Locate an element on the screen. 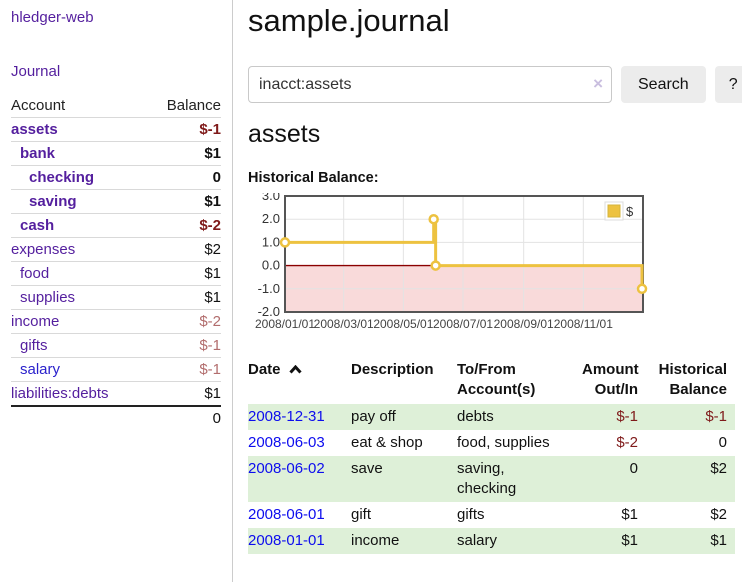 The width and height of the screenshot is (742, 582). account-link: income is located at coordinates (35, 321).